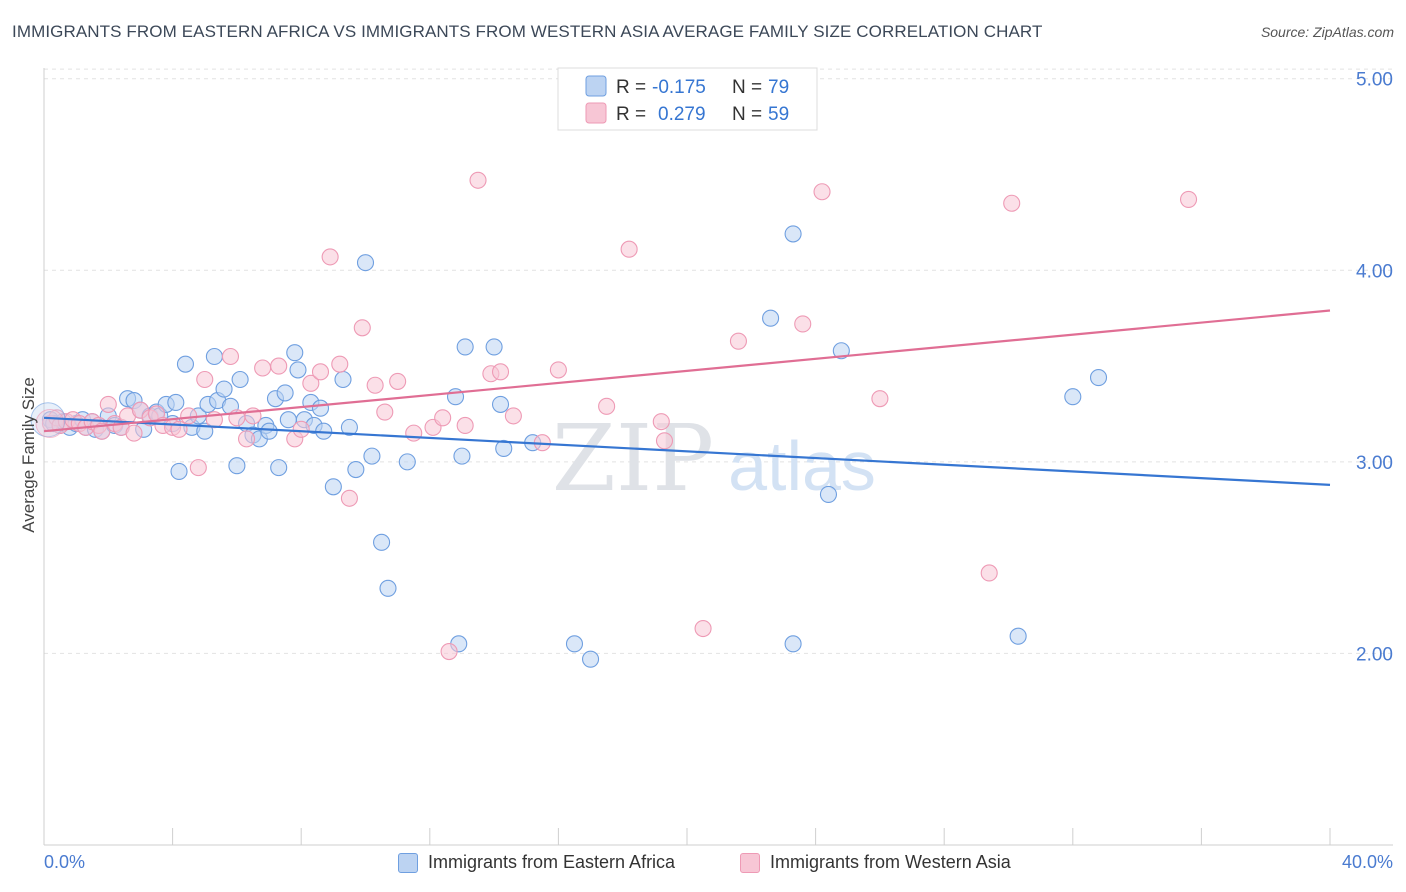  Describe the element at coordinates (1374, 463) in the screenshot. I see `y-tick-label: 3.00` at that location.